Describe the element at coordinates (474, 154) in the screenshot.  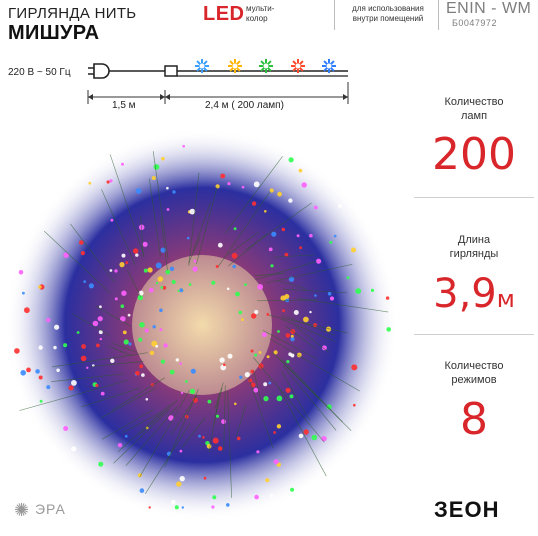
I see `lamp-count-value: 200` at that location.